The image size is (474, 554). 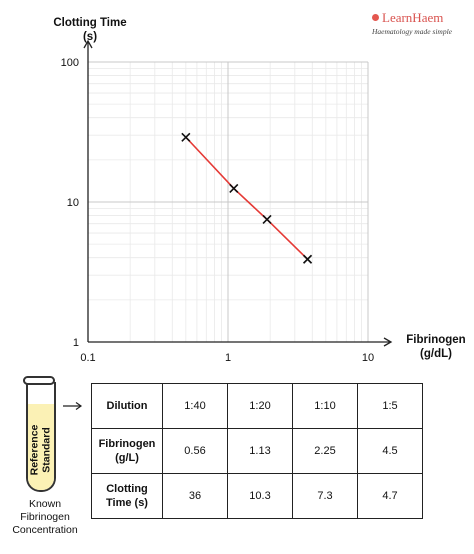 I want to click on table-cell: 1:20, so click(x=260, y=406).